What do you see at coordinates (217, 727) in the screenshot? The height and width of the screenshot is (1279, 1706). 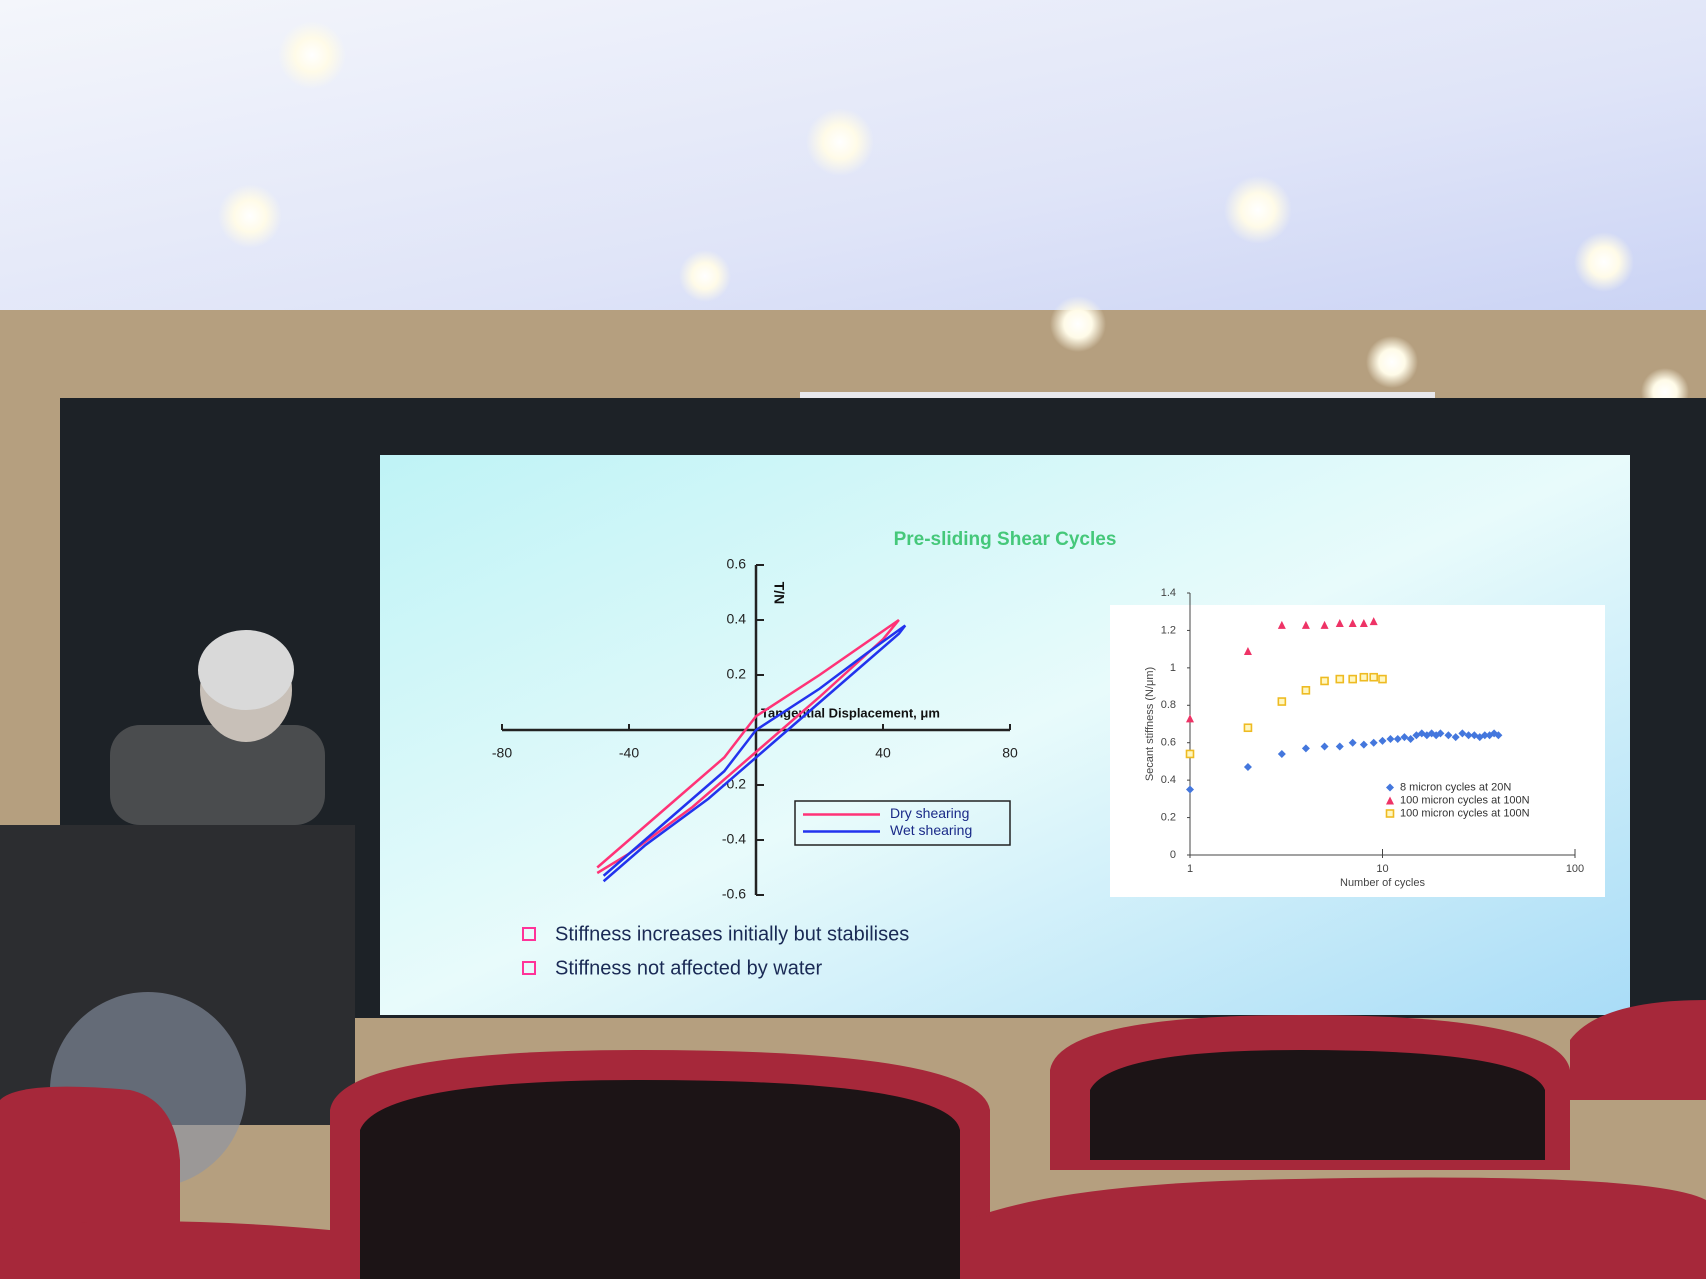 I see `speaker` at bounding box center [217, 727].